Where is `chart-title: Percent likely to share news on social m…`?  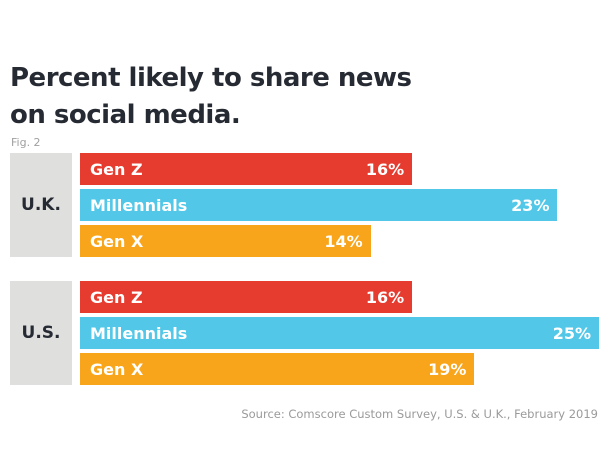
chart-title: Percent likely to share news on social m… is located at coordinates (211, 96).